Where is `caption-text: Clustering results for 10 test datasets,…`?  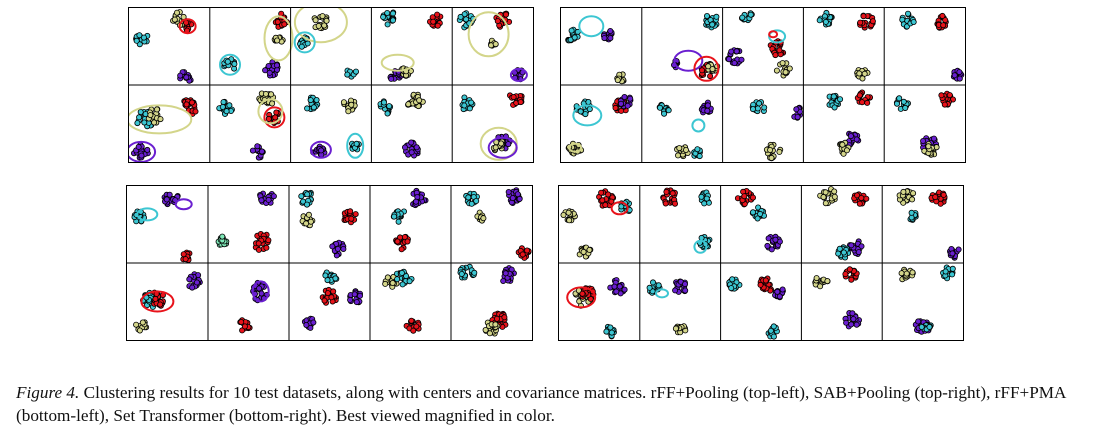
caption-text: Clustering results for 10 test datasets,… is located at coordinates (541, 404).